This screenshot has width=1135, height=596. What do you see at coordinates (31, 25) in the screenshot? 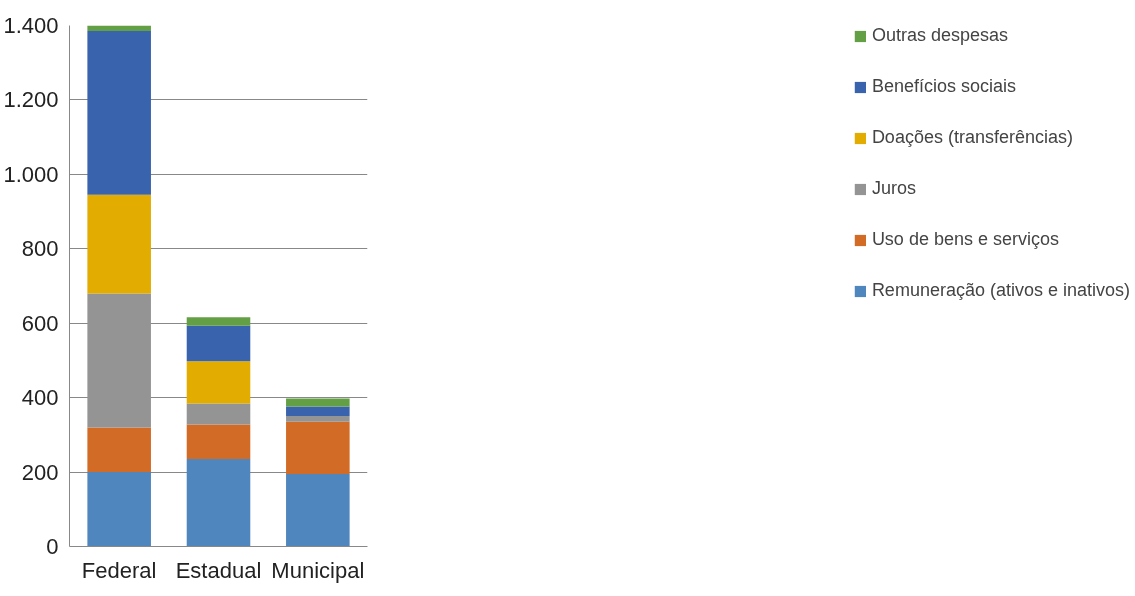
I see `y-tick-label: 1.400` at bounding box center [31, 25].